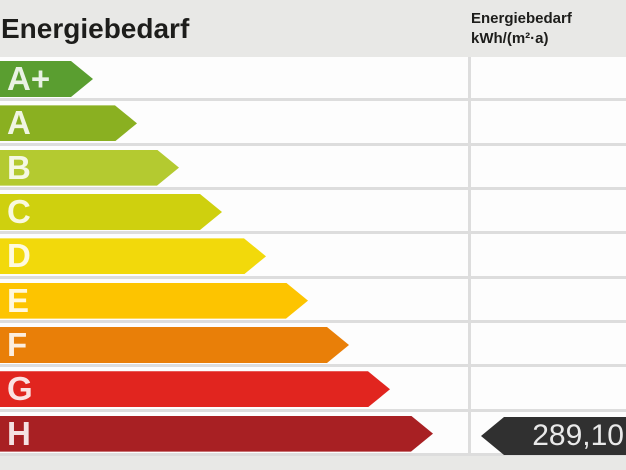  Describe the element at coordinates (29, 78) in the screenshot. I see `class-label-a-plus: A+` at that location.